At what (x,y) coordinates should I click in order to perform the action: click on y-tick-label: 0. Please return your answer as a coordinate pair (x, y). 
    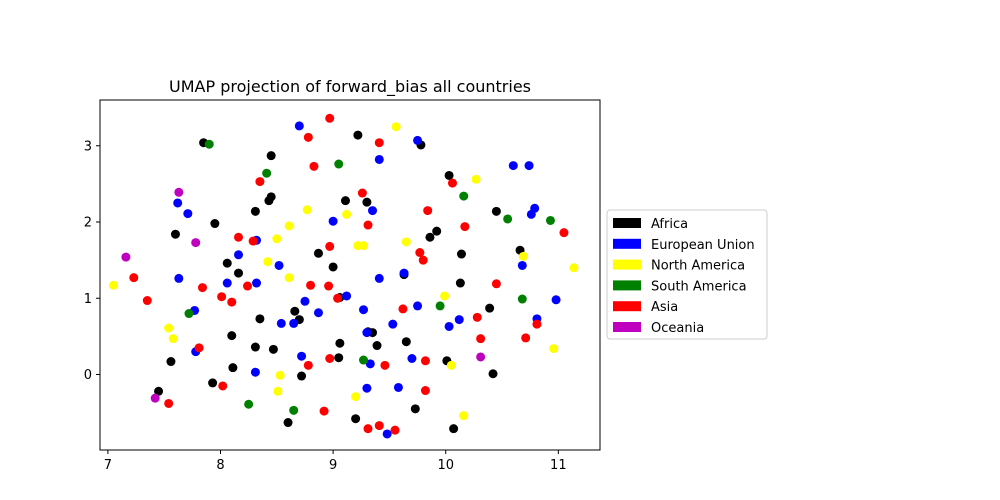
    Looking at the image, I should click on (88, 375).